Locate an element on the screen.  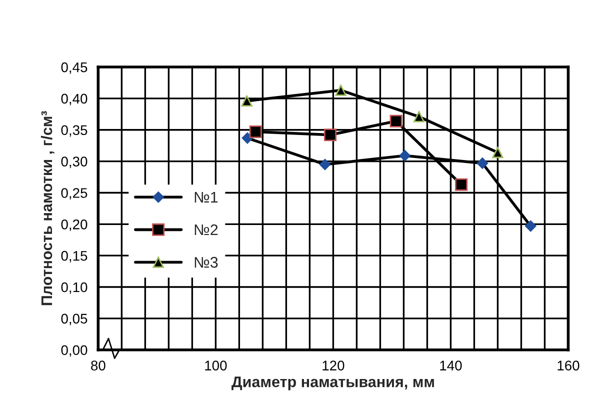
x-tick-label: 140 is located at coordinates (451, 365).